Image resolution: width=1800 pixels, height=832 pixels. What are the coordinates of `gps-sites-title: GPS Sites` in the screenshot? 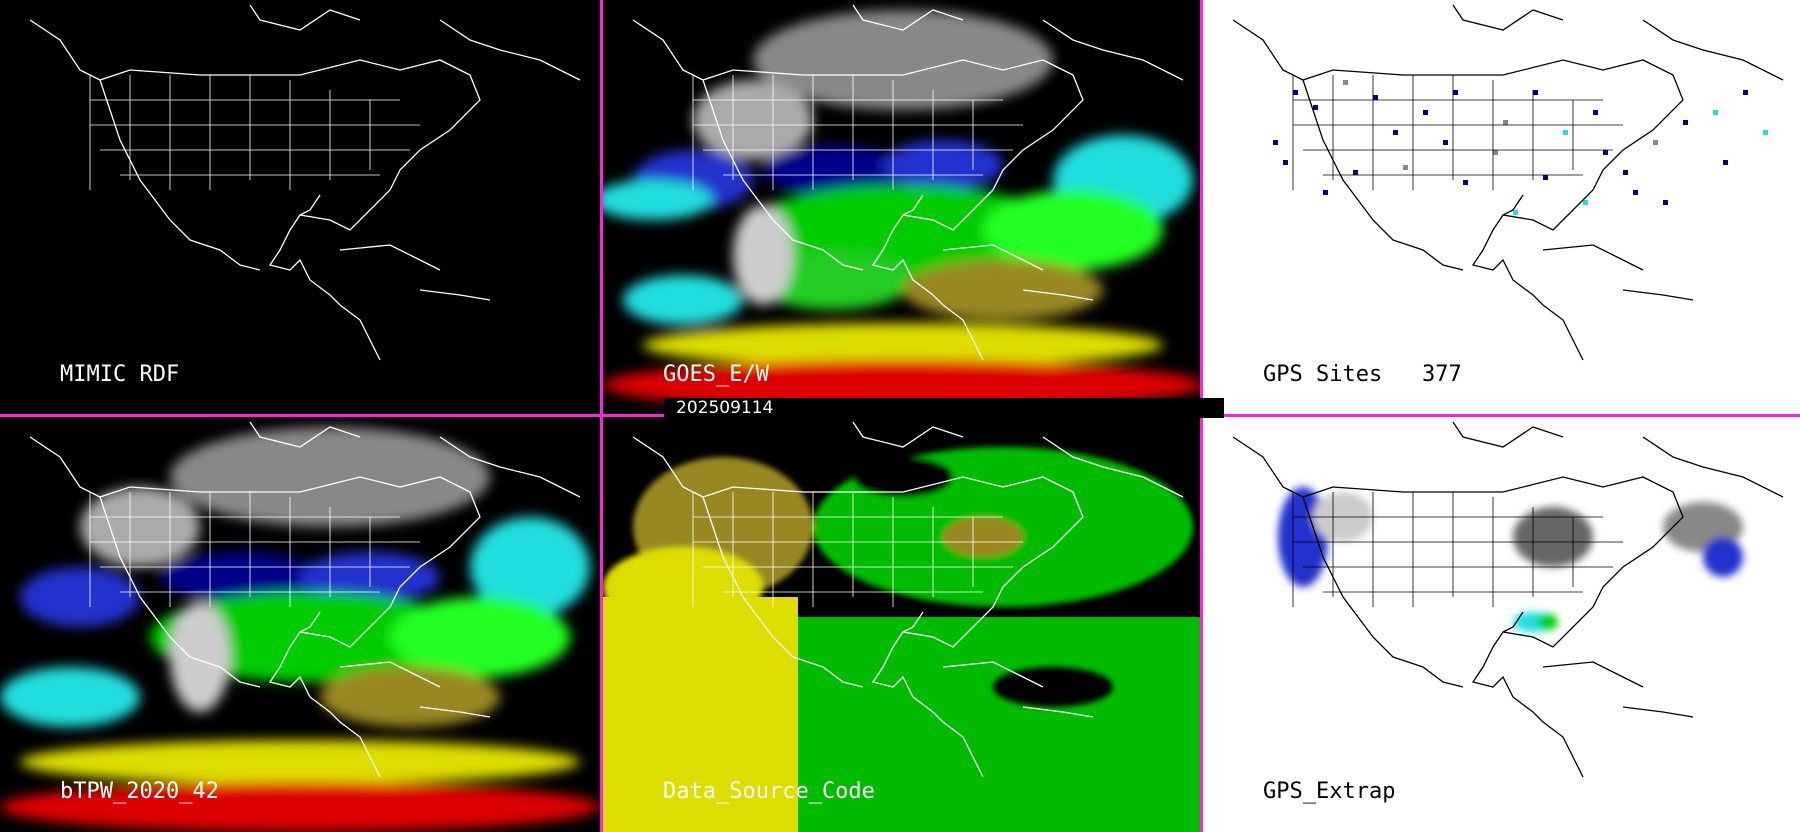 It's located at (1323, 374).